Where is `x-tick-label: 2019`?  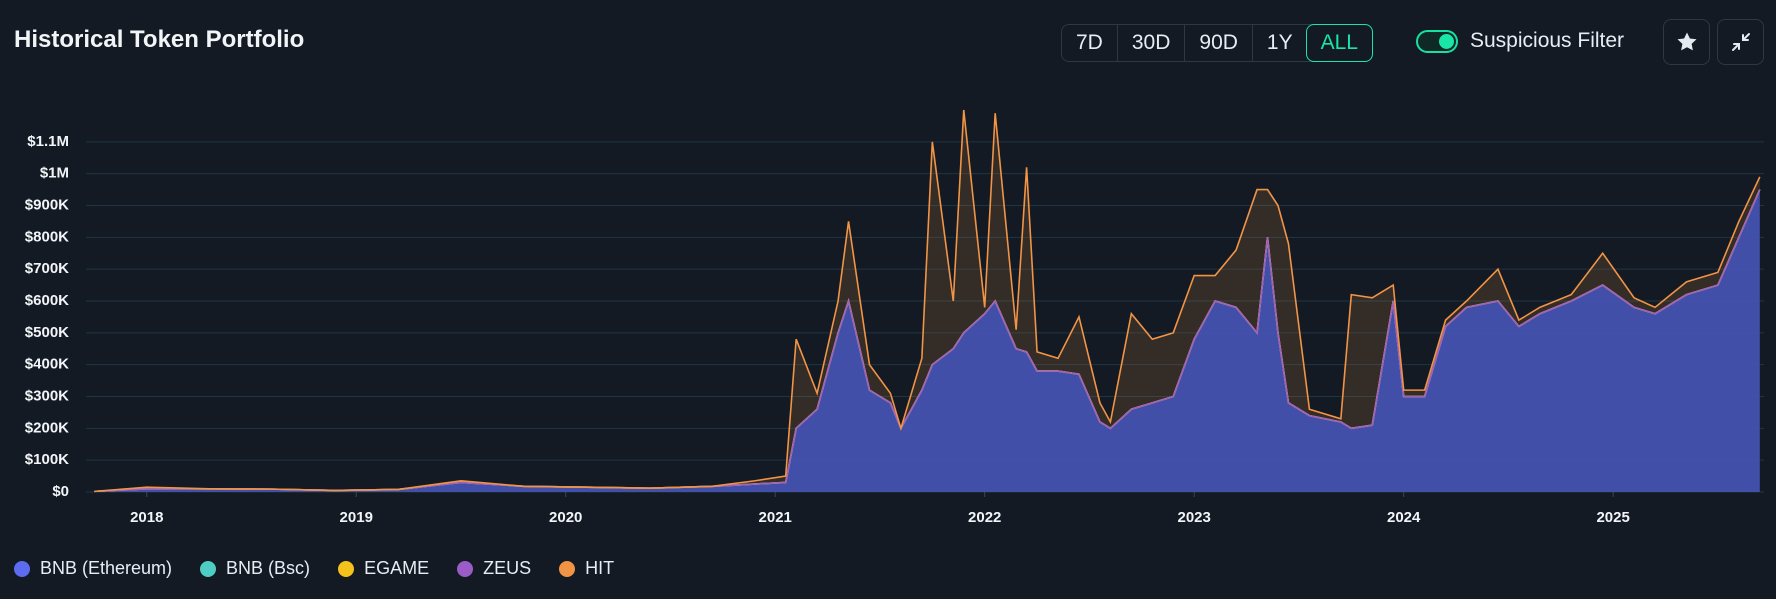
x-tick-label: 2019 is located at coordinates (356, 517).